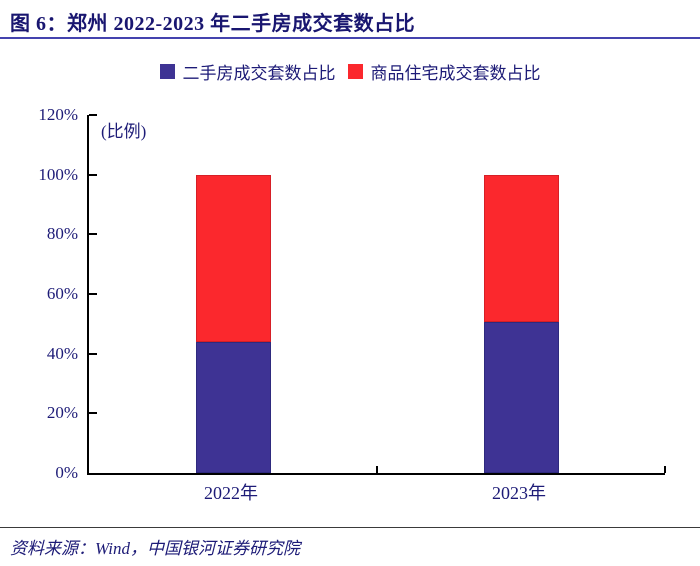 The height and width of the screenshot is (566, 700). Describe the element at coordinates (519, 493) in the screenshot. I see `x-axis-label: 2023年` at that location.